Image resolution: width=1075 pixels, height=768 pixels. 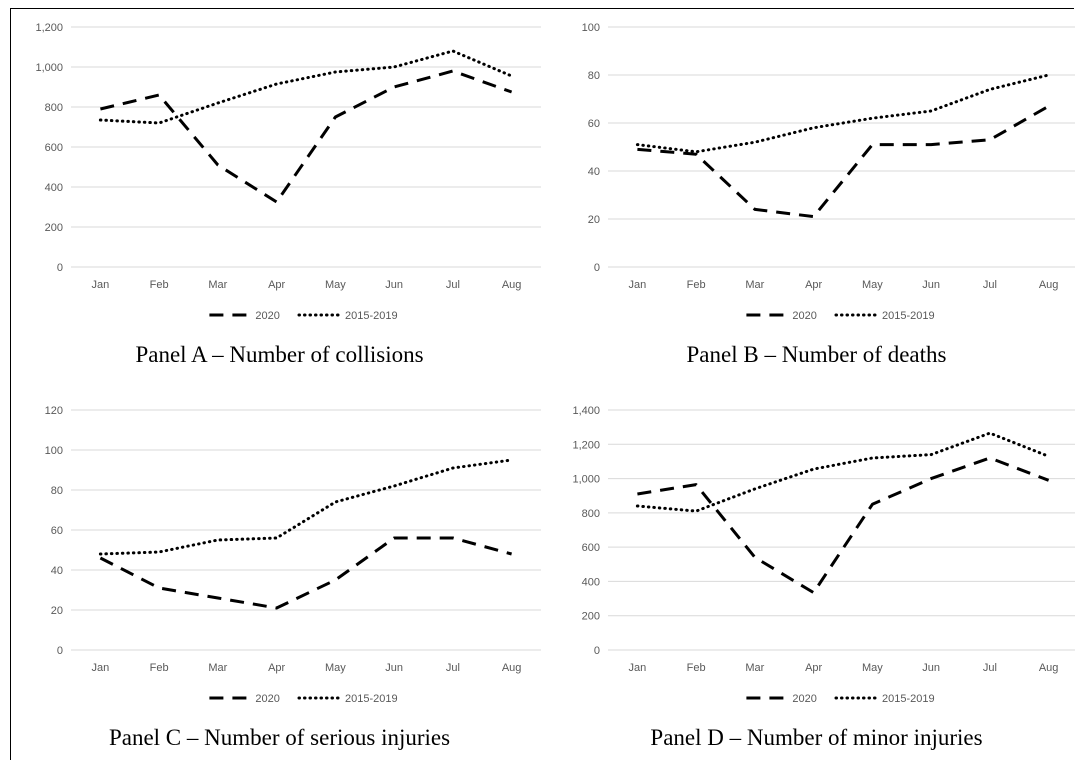 What do you see at coordinates (279, 737) in the screenshot?
I see `panel-c-caption: Panel C – Number of serious injuries` at bounding box center [279, 737].